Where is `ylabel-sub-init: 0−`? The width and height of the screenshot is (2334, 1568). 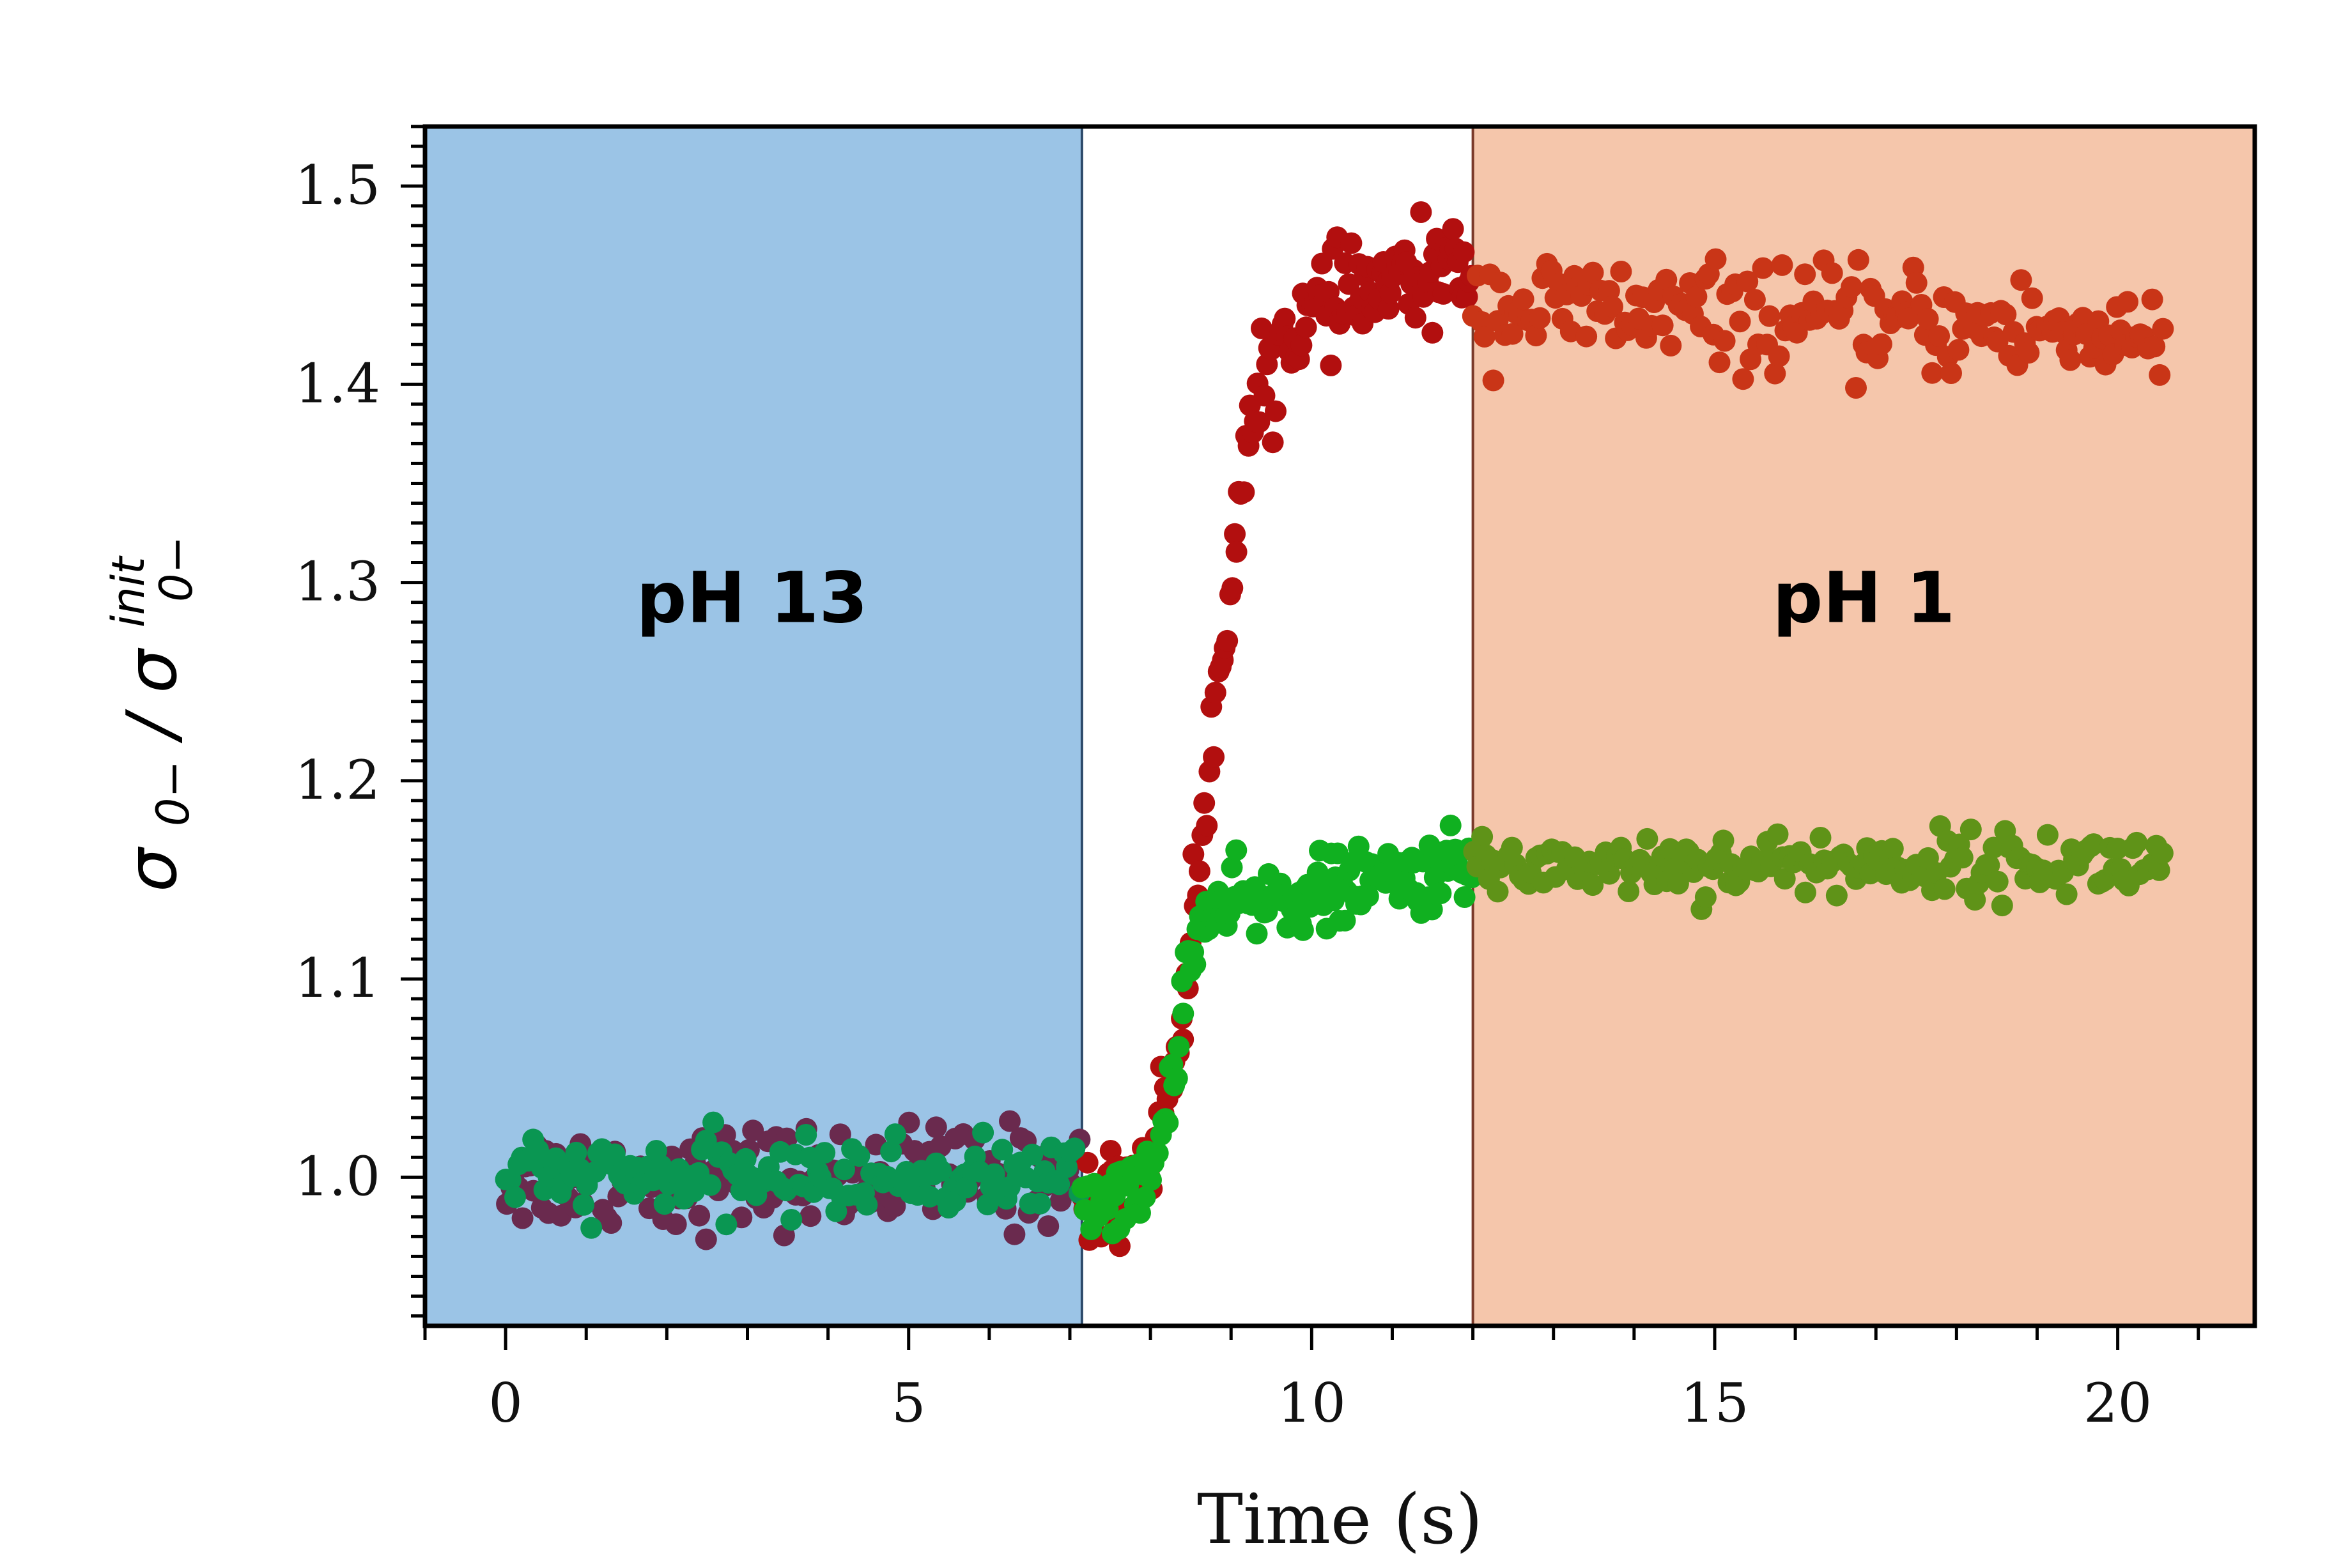
ylabel-sub-init: 0− is located at coordinates (176, 569).